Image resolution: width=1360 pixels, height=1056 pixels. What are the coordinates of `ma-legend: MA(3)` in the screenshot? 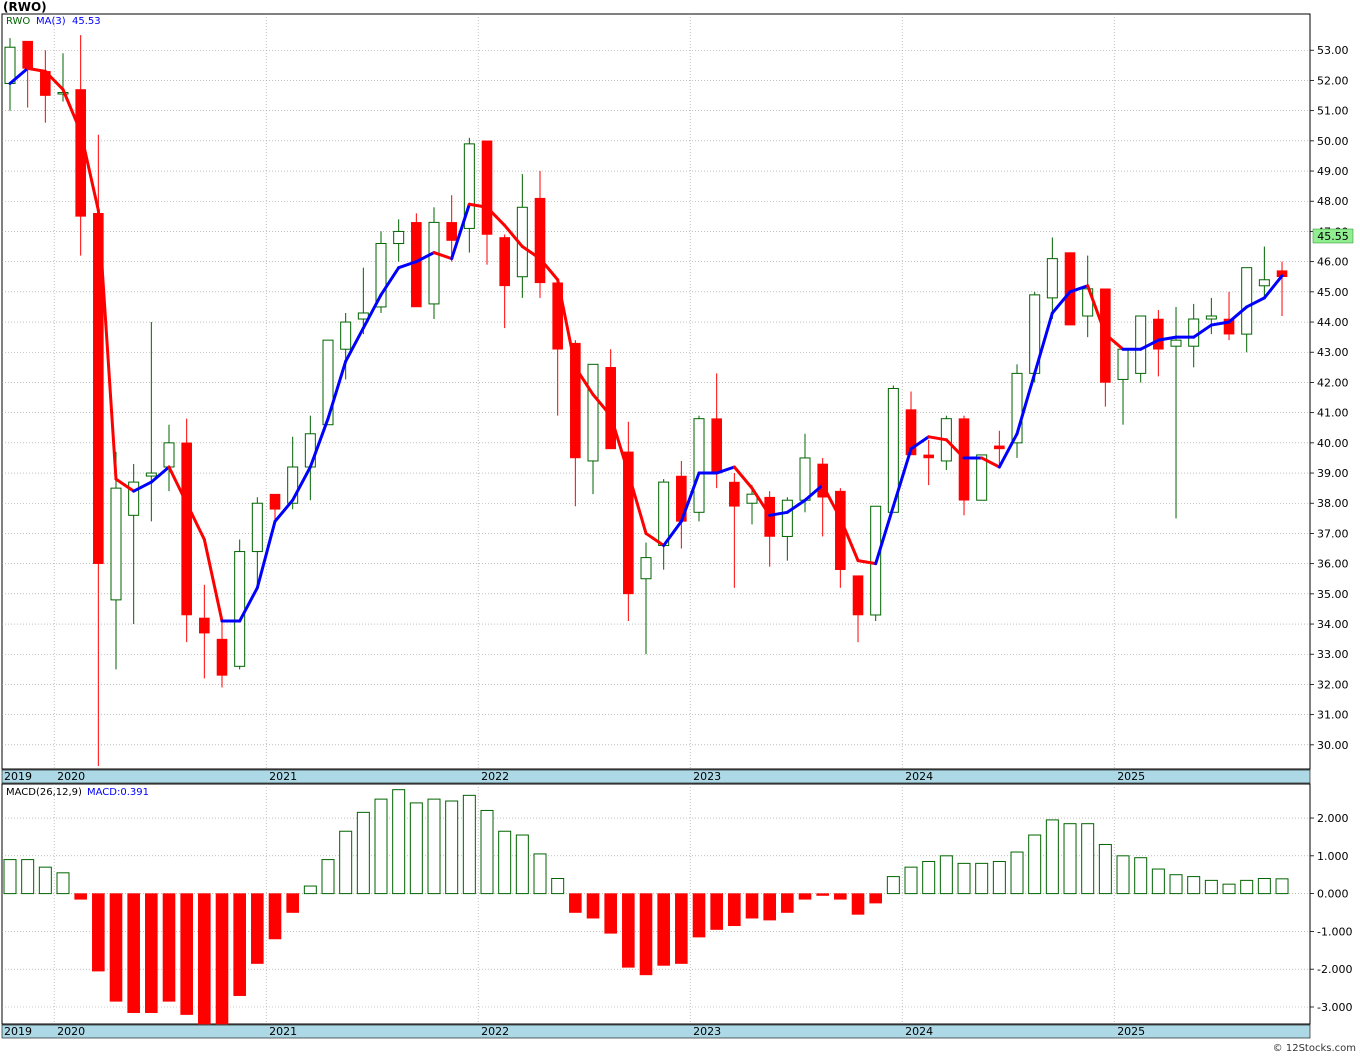 It's located at (51, 21).